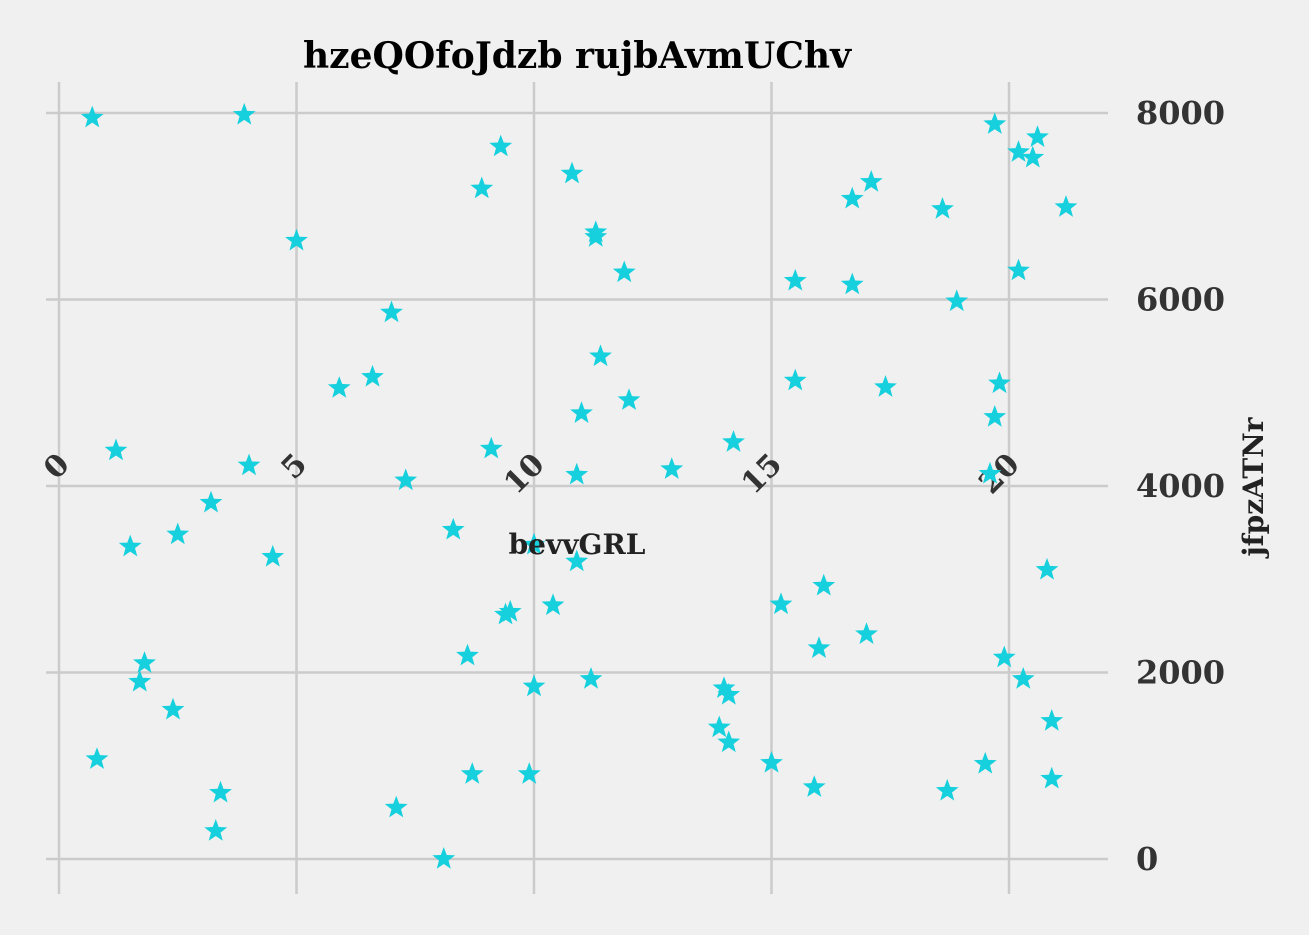  Describe the element at coordinates (577, 56) in the screenshot. I see `chart-title: hzeQOfoJdzb rujbAvmUChv` at that location.